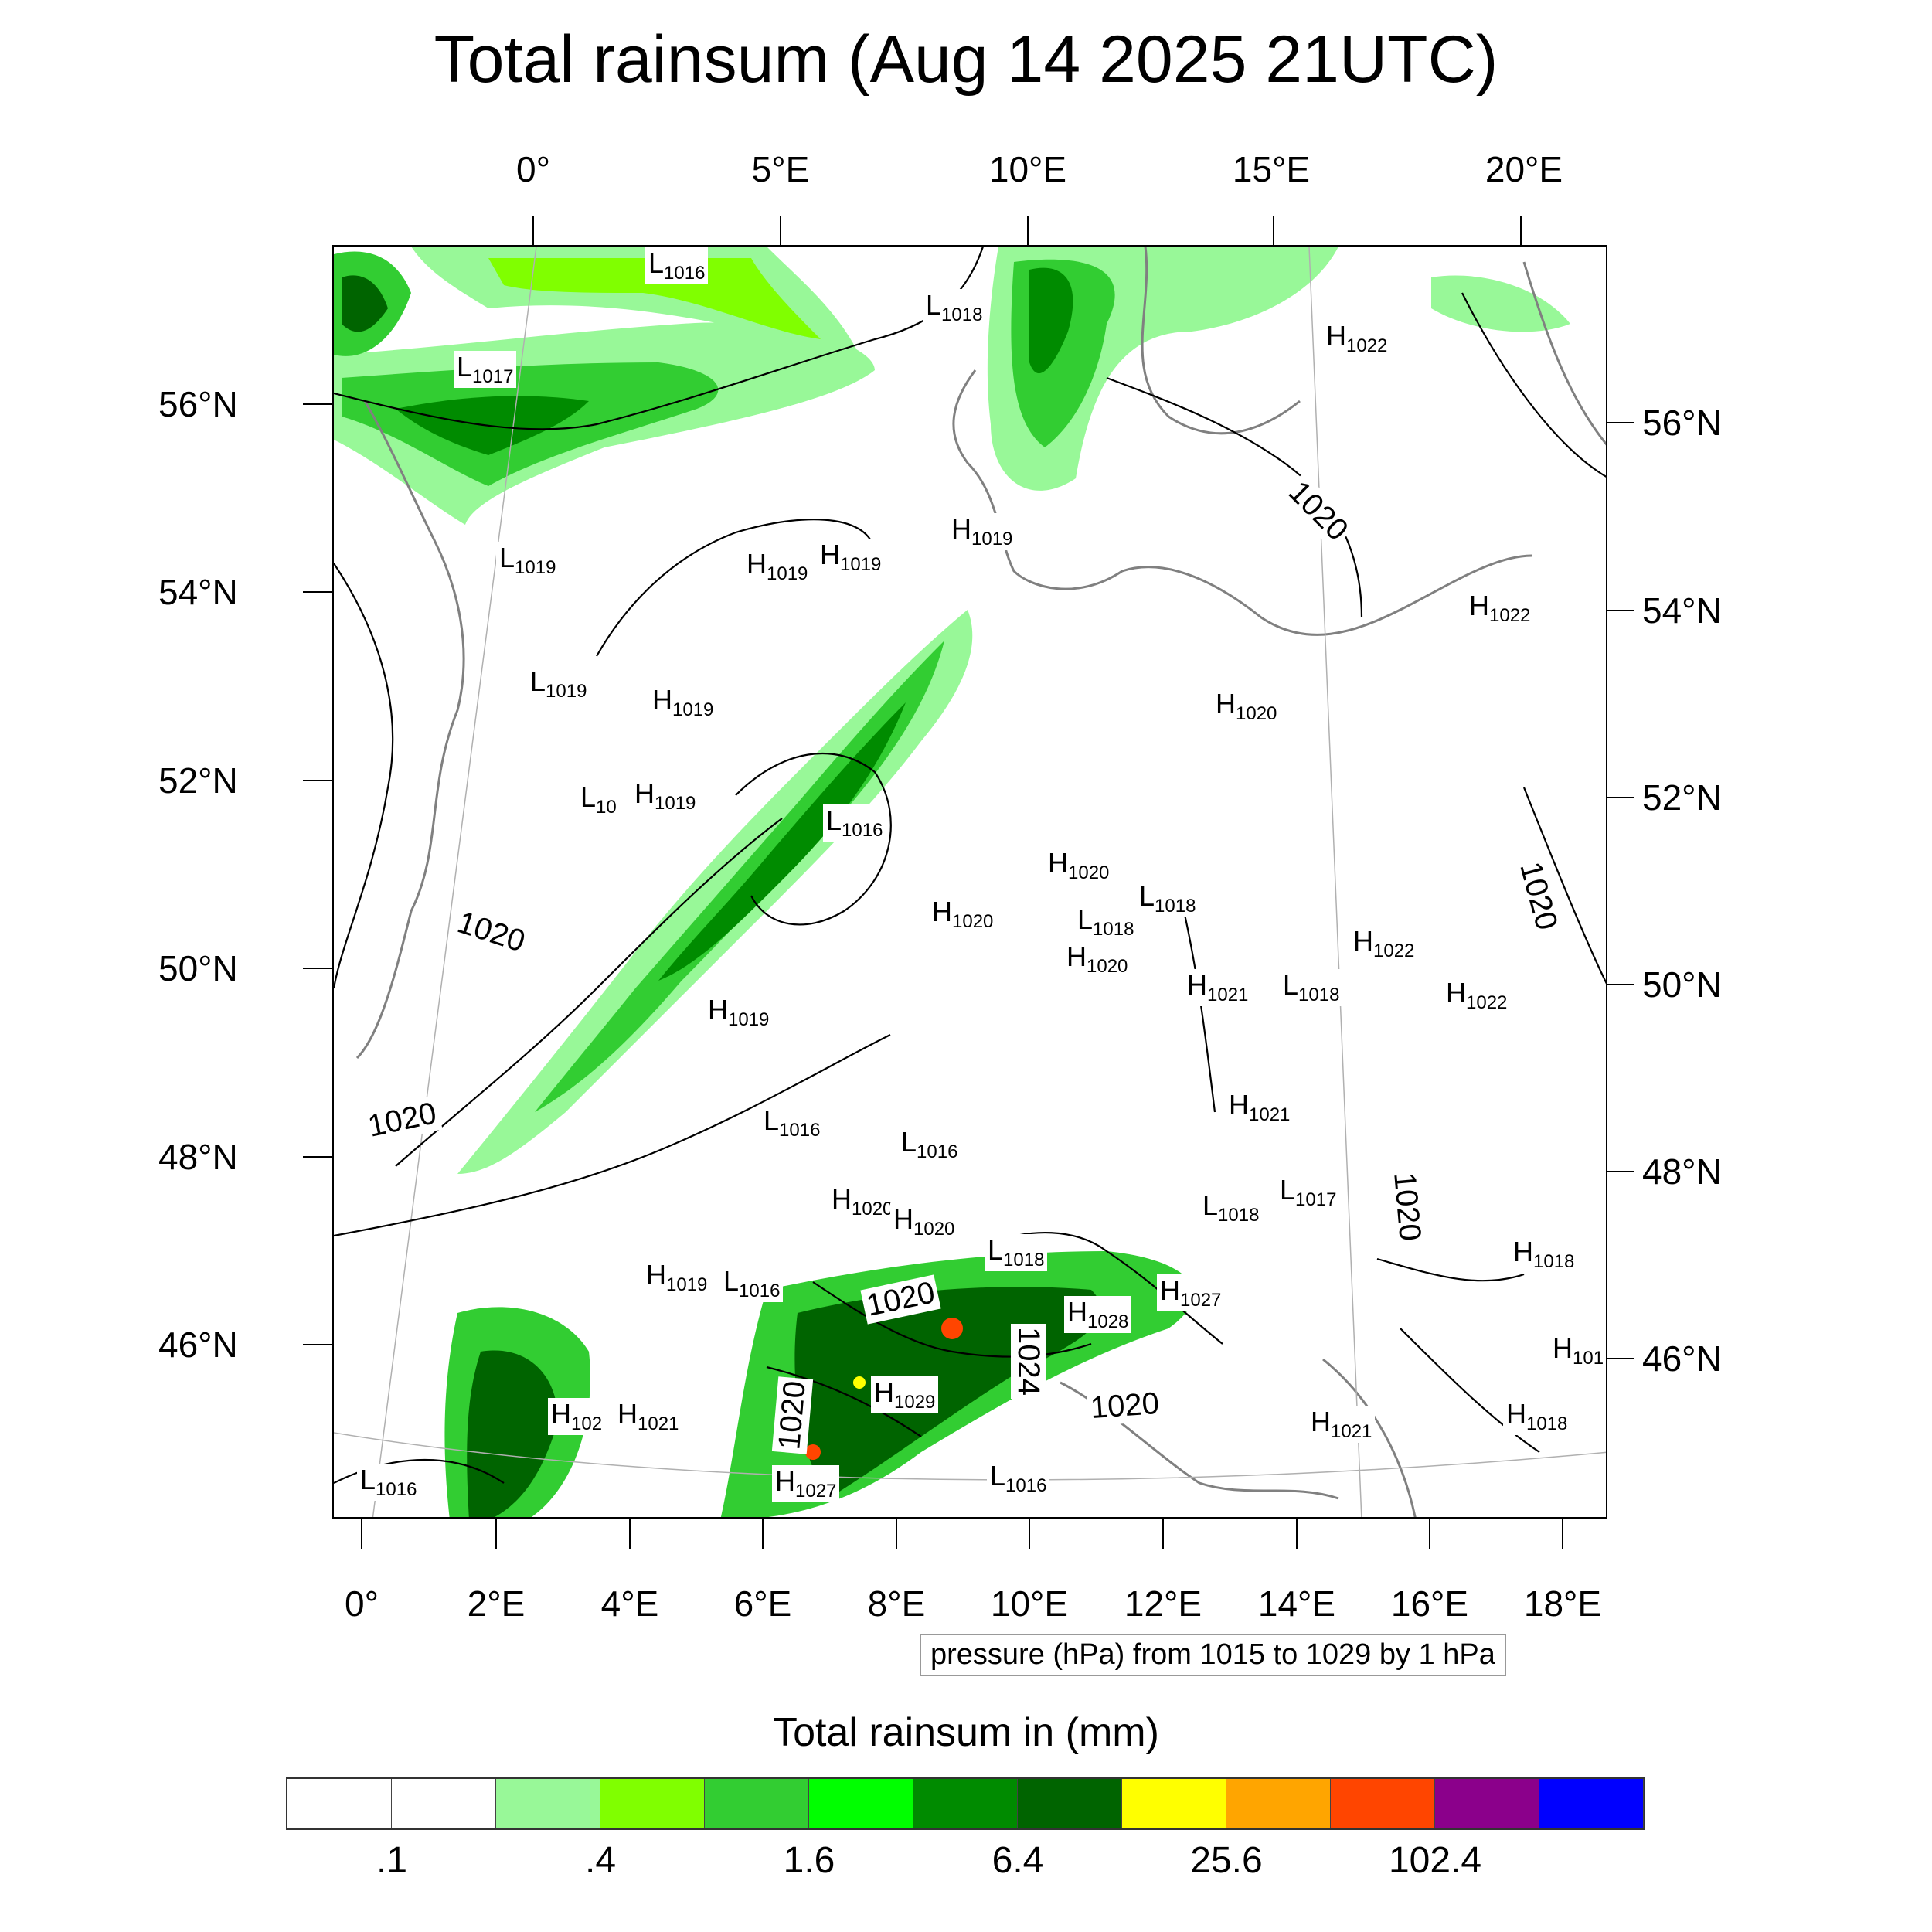 This screenshot has width=1932, height=1932. What do you see at coordinates (362, 1603) in the screenshot?
I see `bottom-tick: 0°` at bounding box center [362, 1603].